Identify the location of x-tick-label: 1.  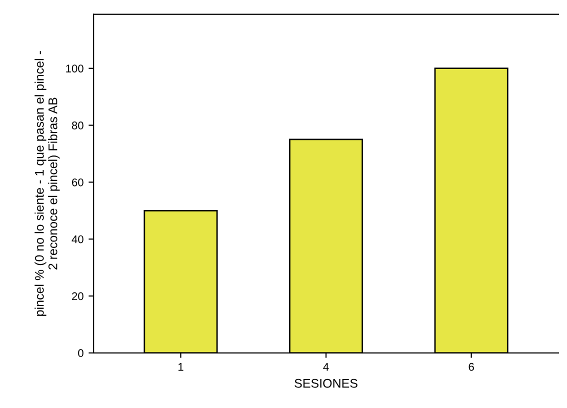
(181, 367).